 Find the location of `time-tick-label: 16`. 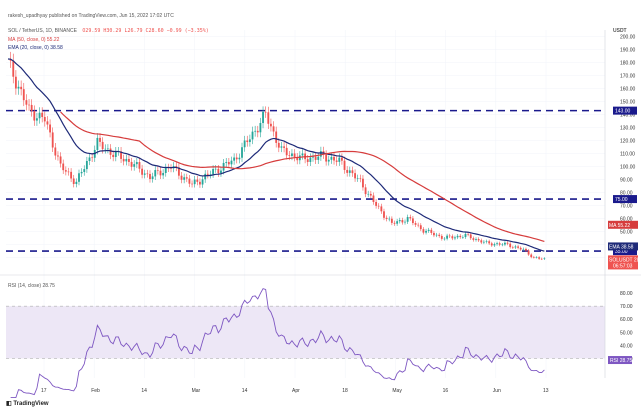

time-tick-label: 16 is located at coordinates (446, 391).